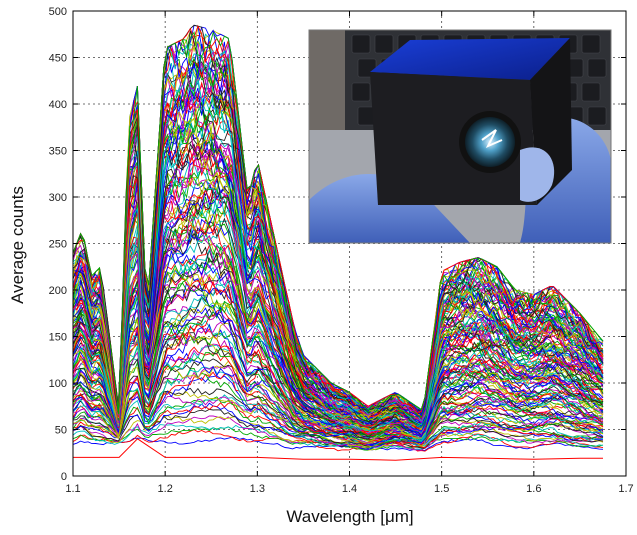 The width and height of the screenshot is (637, 535). I want to click on y-tick-label: 50, so click(61, 431).